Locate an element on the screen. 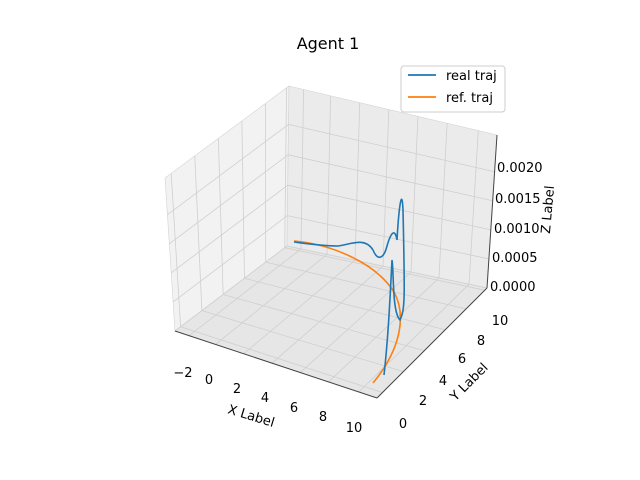 The width and height of the screenshot is (640, 480). legend-label-real-traj: real traj is located at coordinates (471, 76).